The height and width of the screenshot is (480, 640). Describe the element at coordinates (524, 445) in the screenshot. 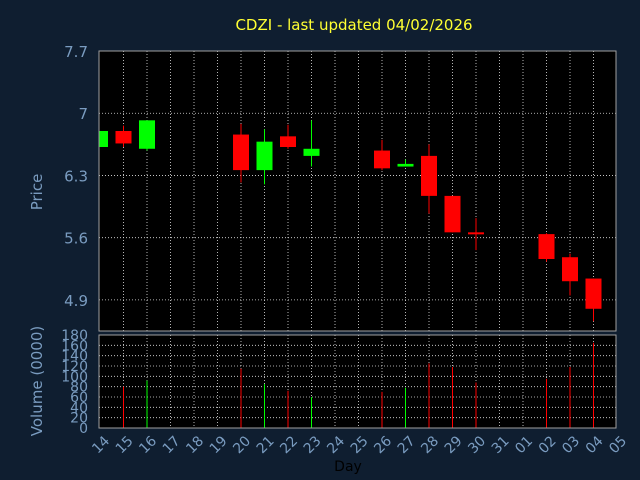

I see `x-tick-label: 01` at that location.